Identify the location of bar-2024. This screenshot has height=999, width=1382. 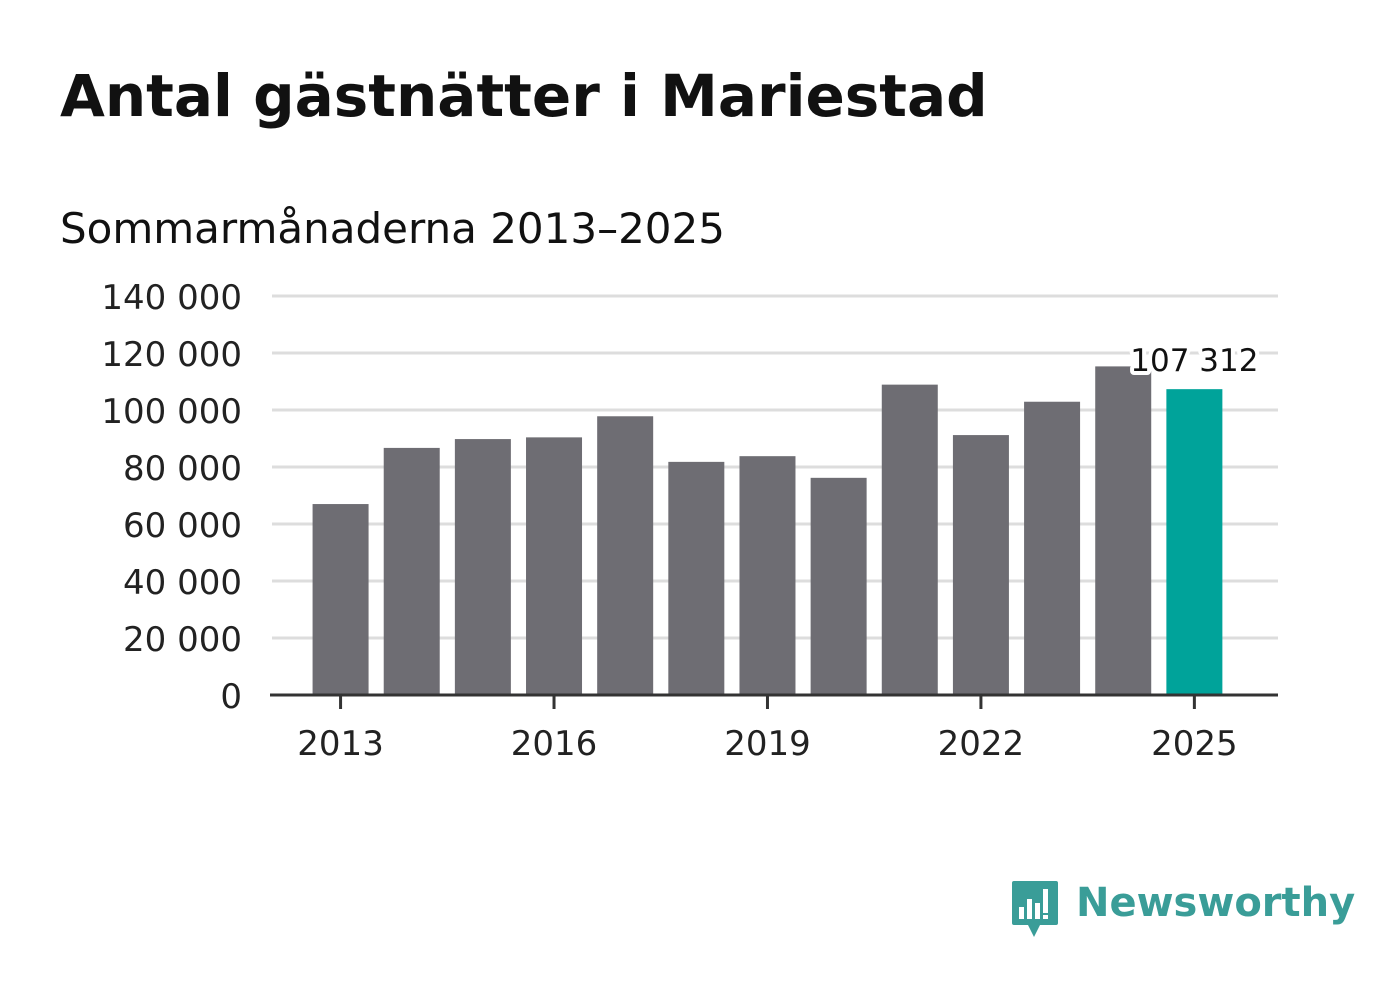
(1123, 530).